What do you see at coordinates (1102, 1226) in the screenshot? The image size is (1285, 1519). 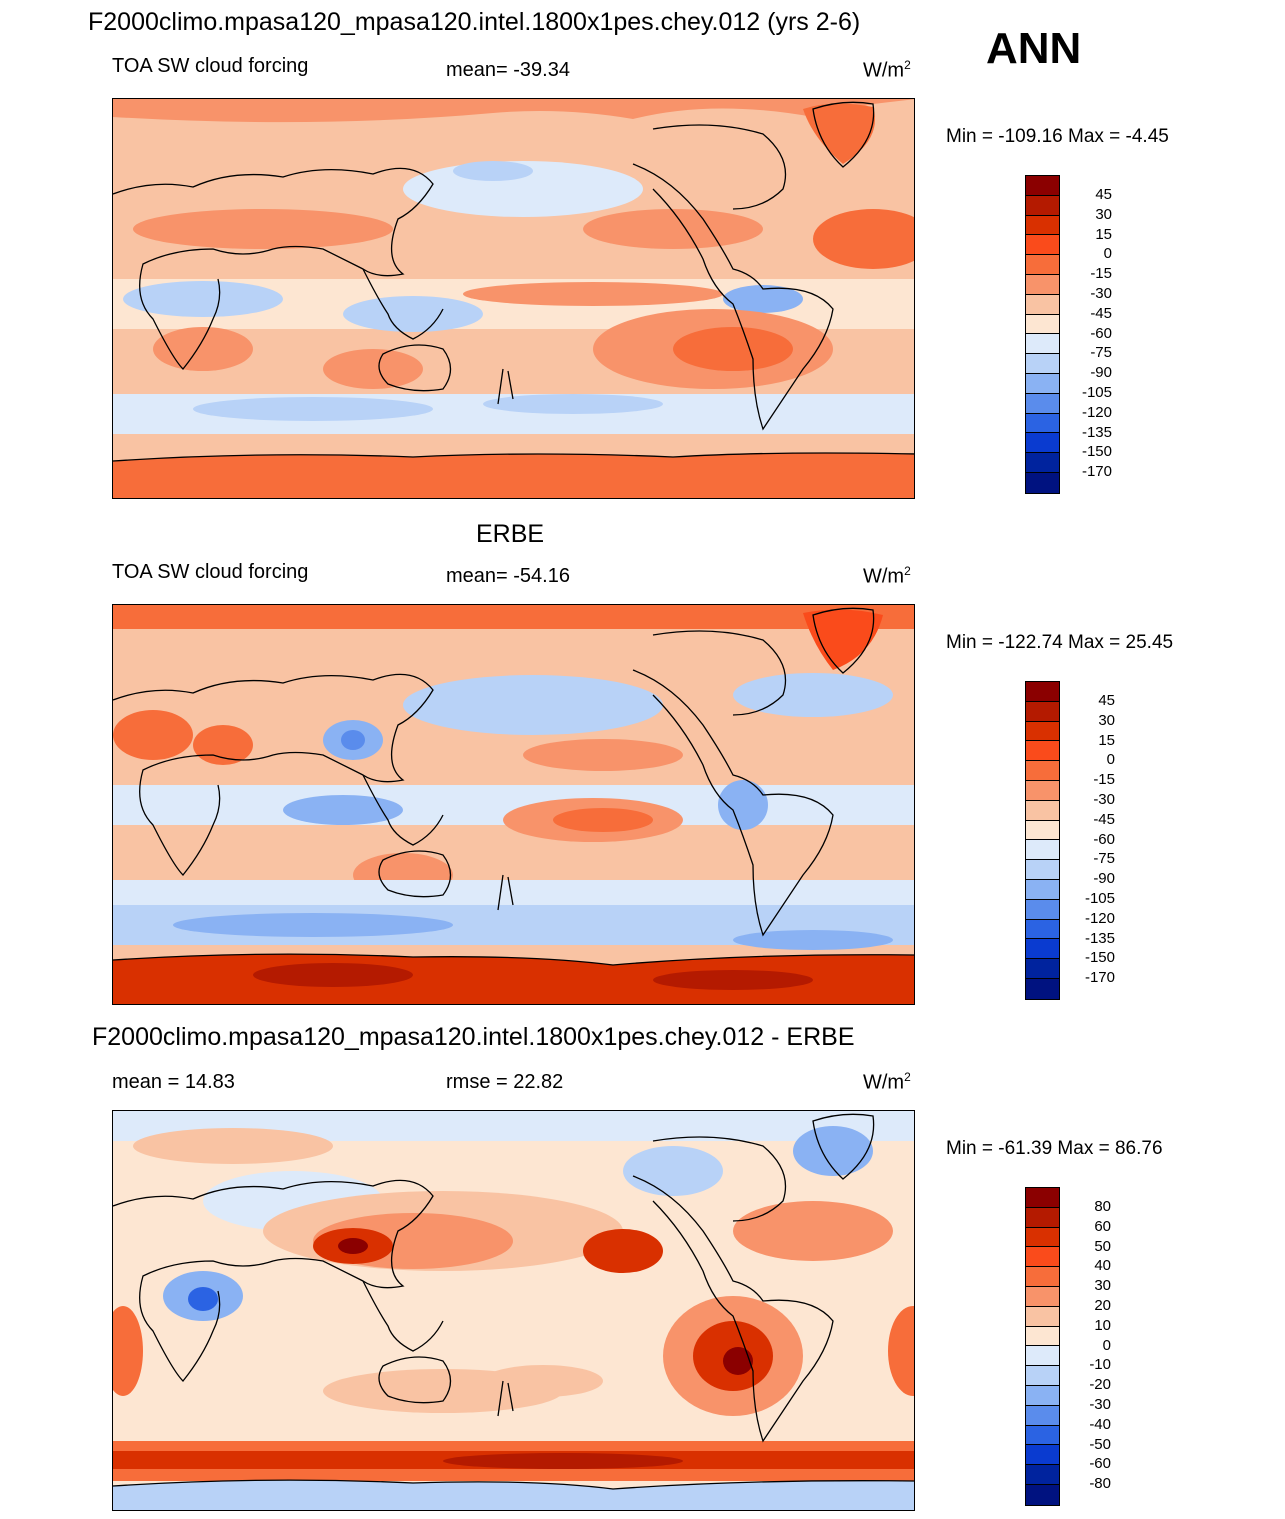 I see `colorbar-tick-label: 60` at bounding box center [1102, 1226].